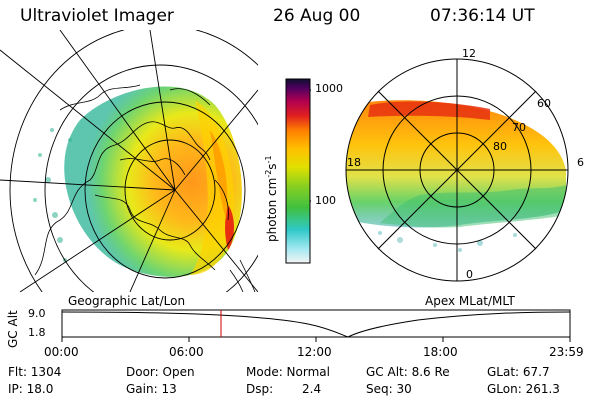 The height and width of the screenshot is (400, 600). Describe the element at coordinates (470, 301) in the screenshot. I see `apex-panel-label: Apex MLat/MLT` at that location.